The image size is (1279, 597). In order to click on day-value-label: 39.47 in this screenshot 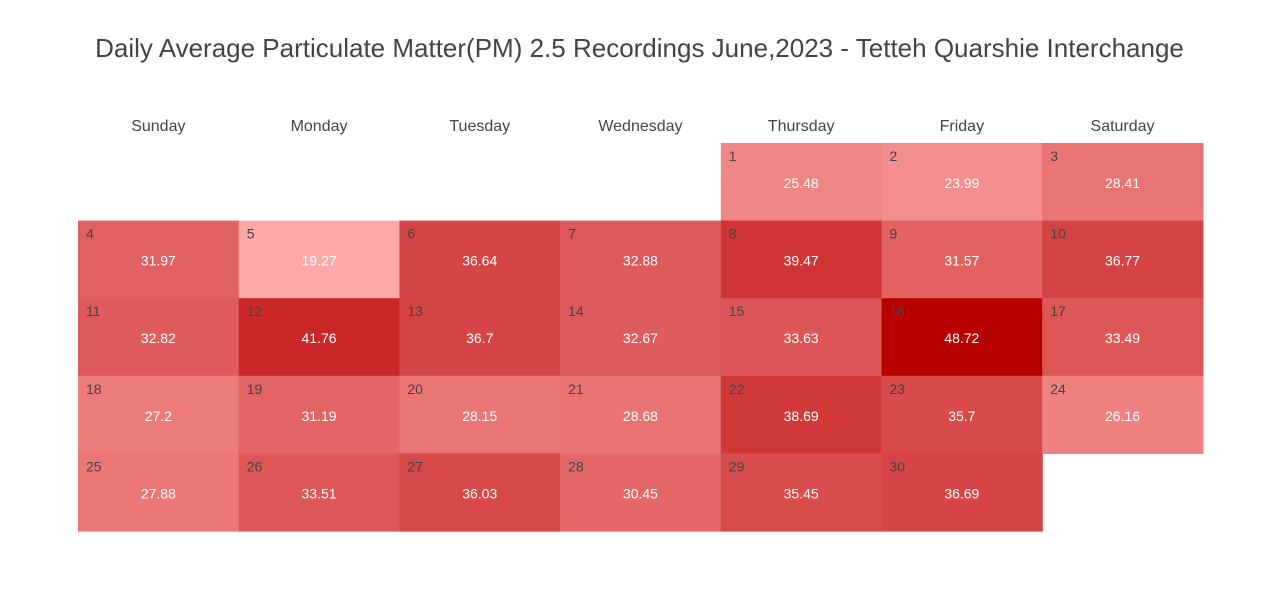, I will do `click(801, 261)`.